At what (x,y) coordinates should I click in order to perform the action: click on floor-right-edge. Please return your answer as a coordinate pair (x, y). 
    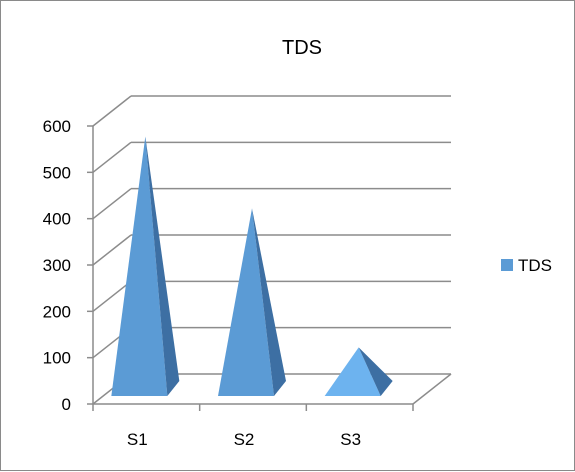
    Looking at the image, I should click on (432, 389).